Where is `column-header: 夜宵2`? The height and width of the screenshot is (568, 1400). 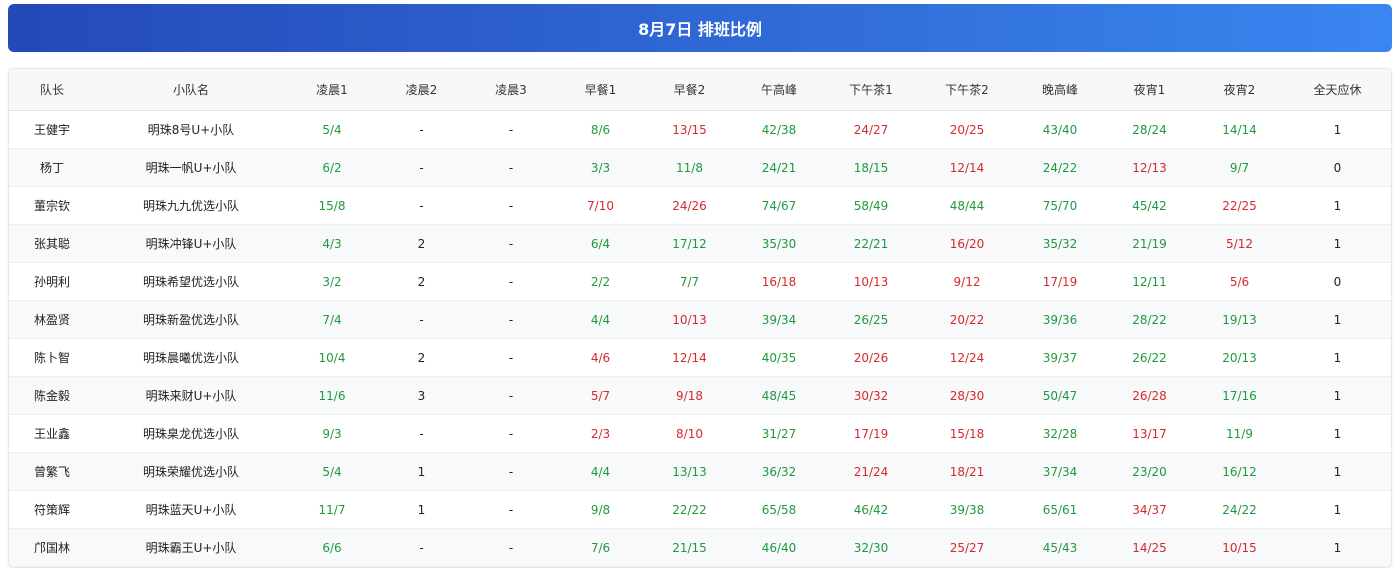
column-header: 夜宵2 is located at coordinates (1239, 90).